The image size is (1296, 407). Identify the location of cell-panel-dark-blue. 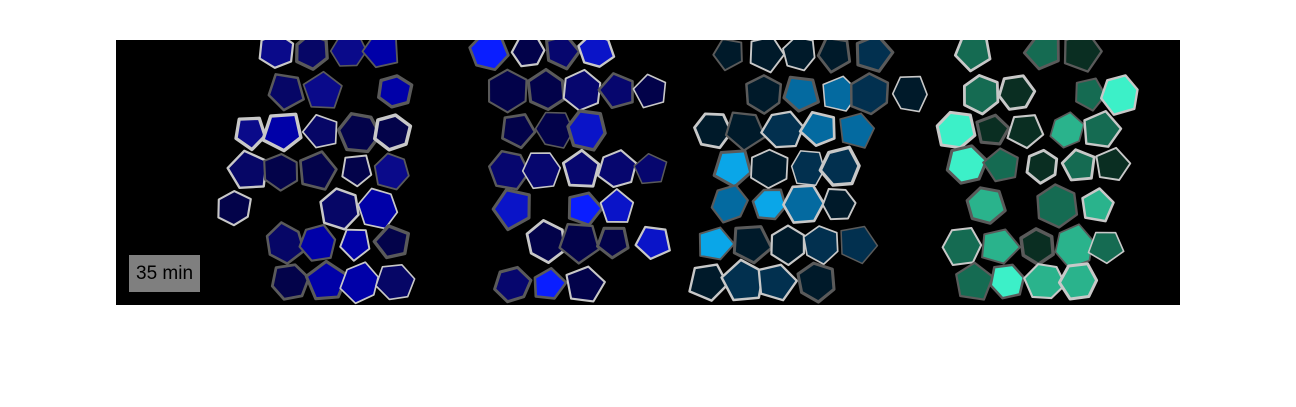
(316, 172).